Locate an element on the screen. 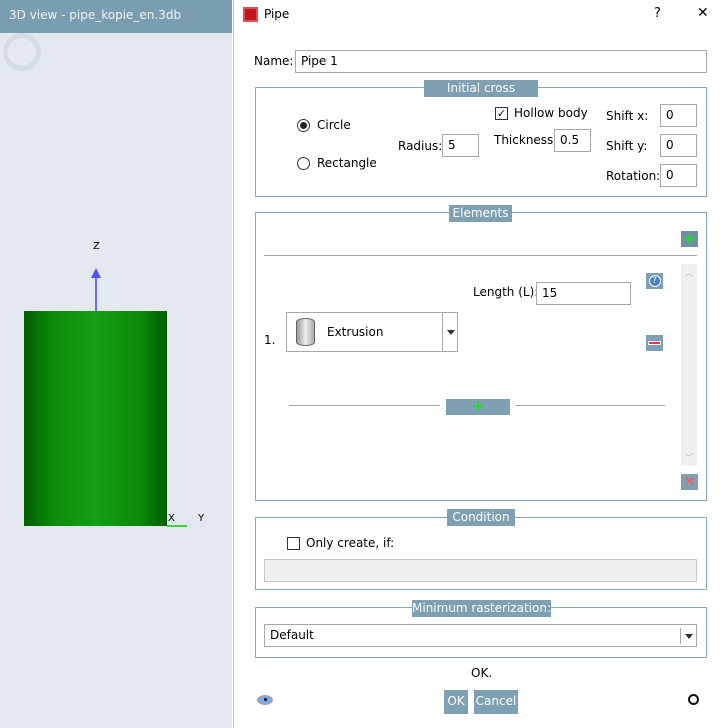 This screenshot has width=725, height=728. help-icon: ? is located at coordinates (654, 281).